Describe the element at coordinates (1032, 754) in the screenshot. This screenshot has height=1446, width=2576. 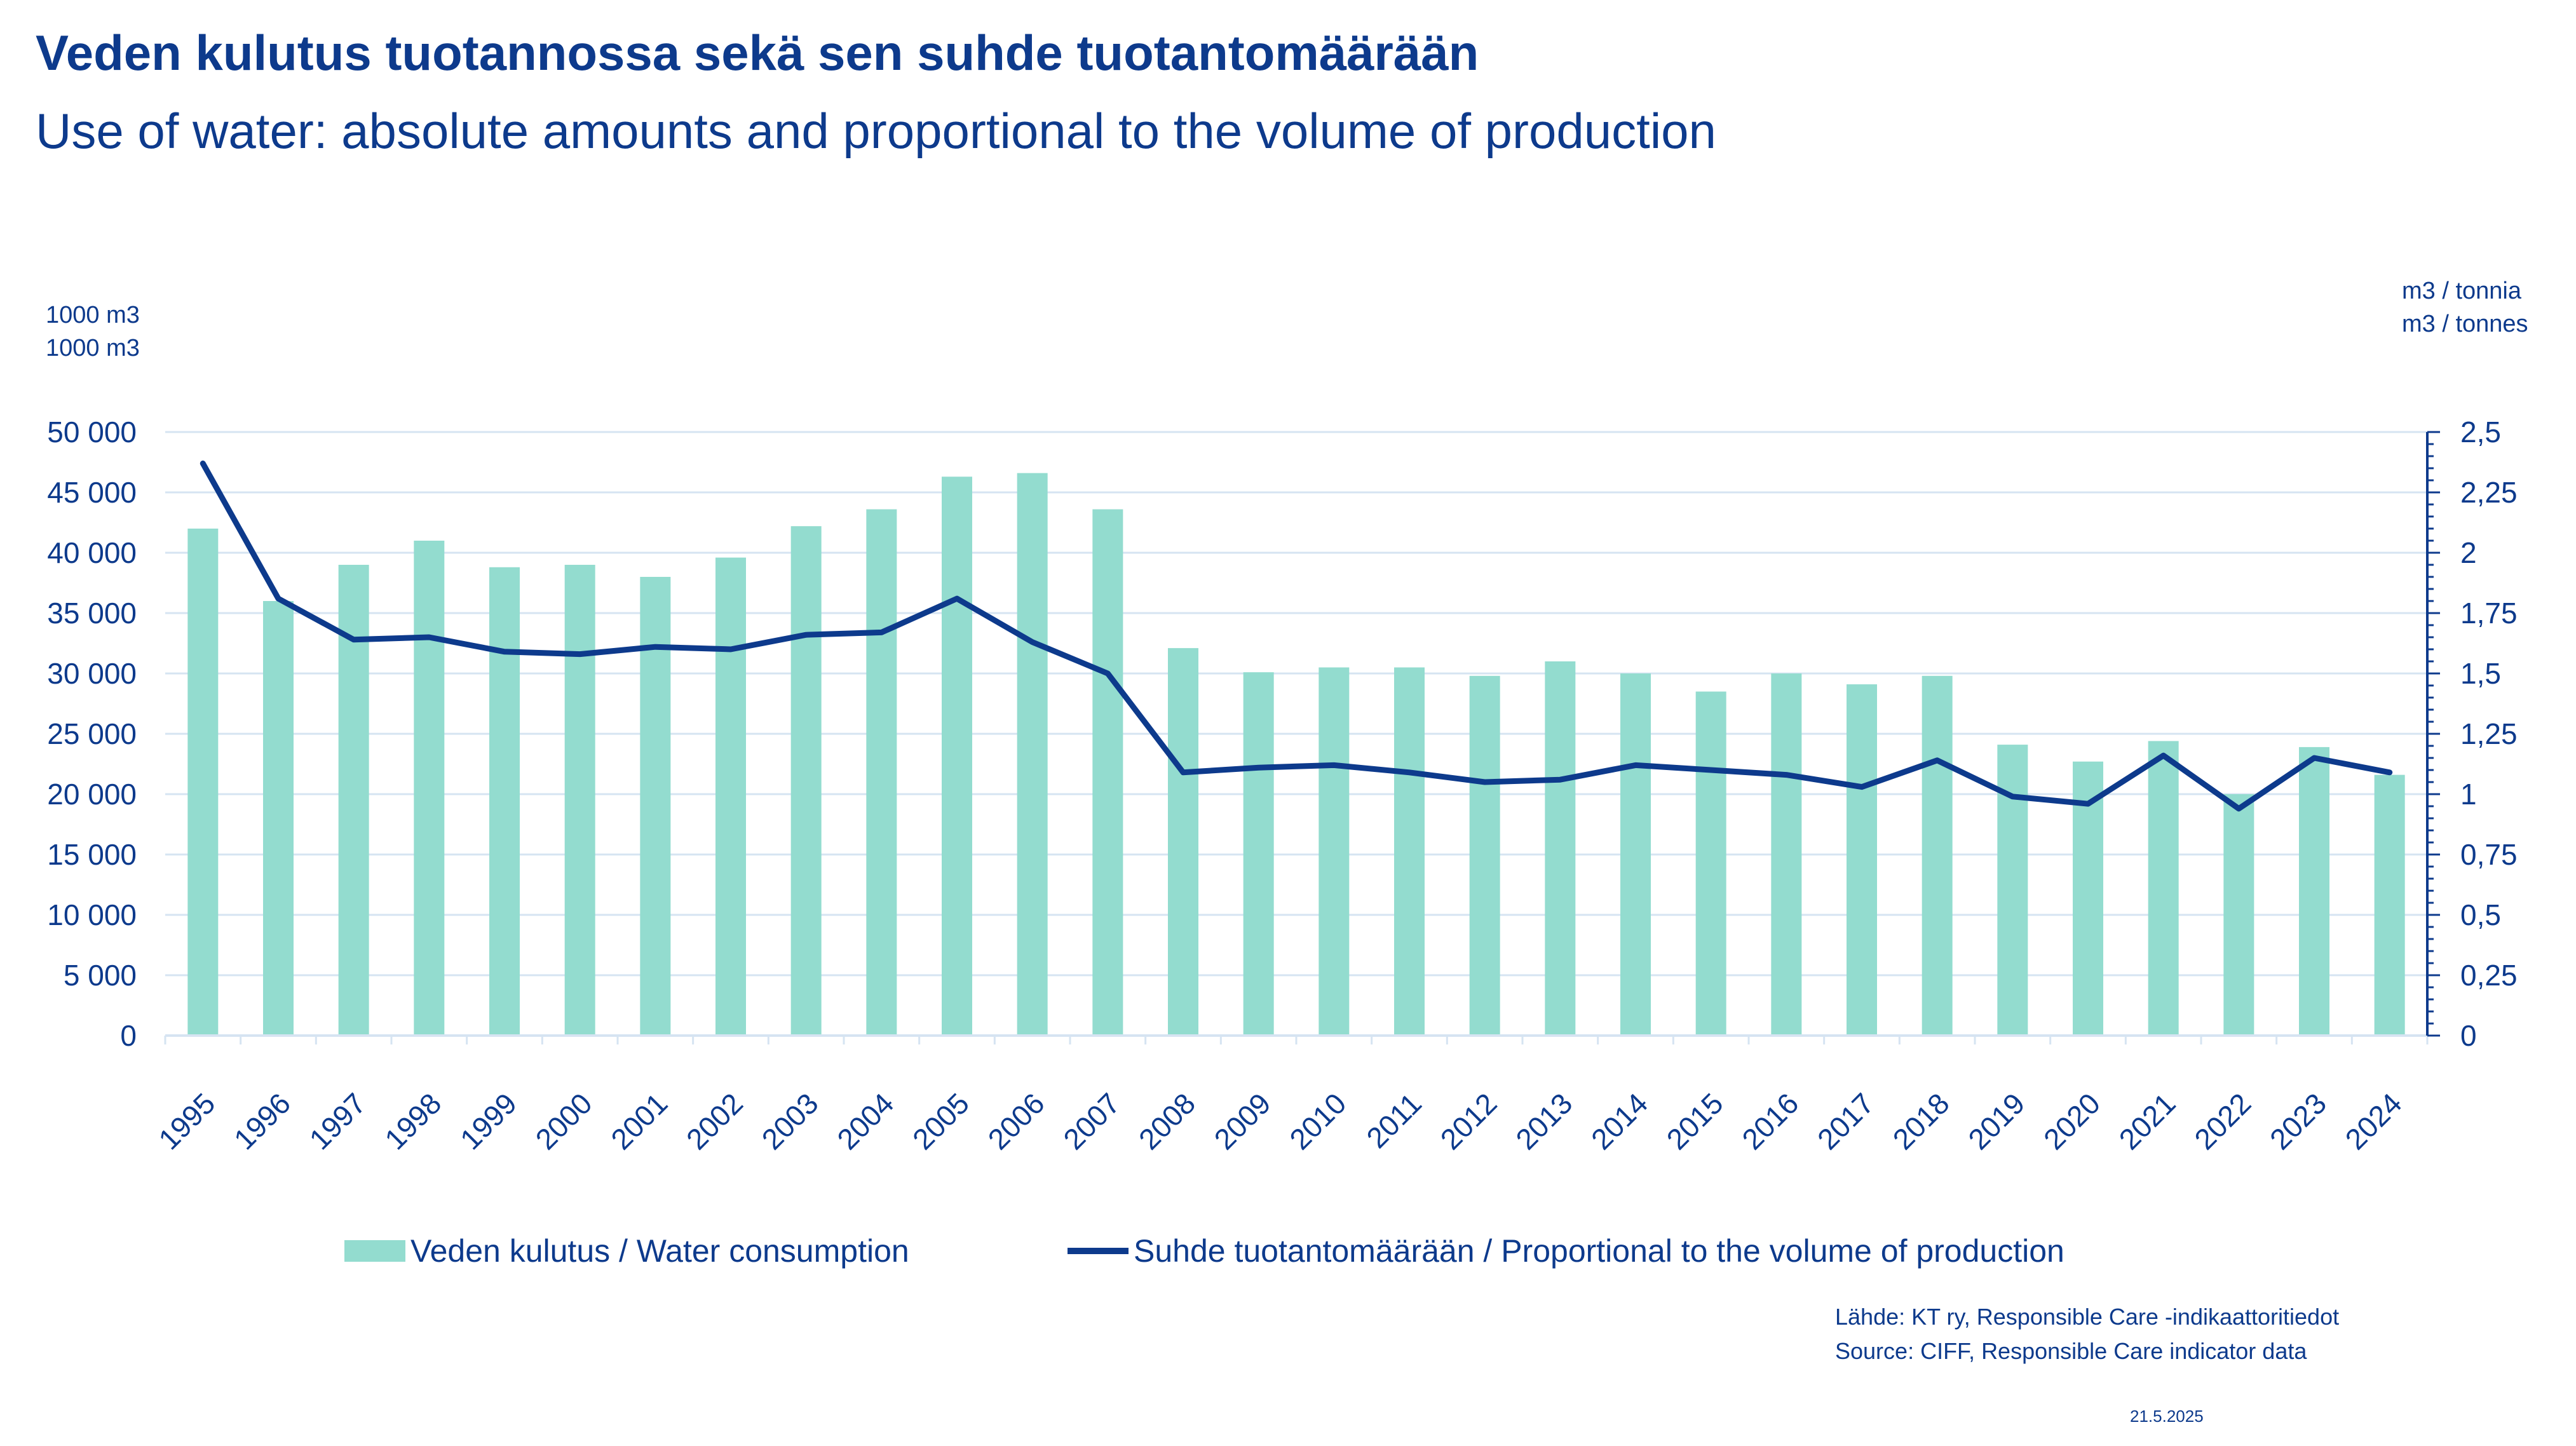
I see `bar-2006` at that location.